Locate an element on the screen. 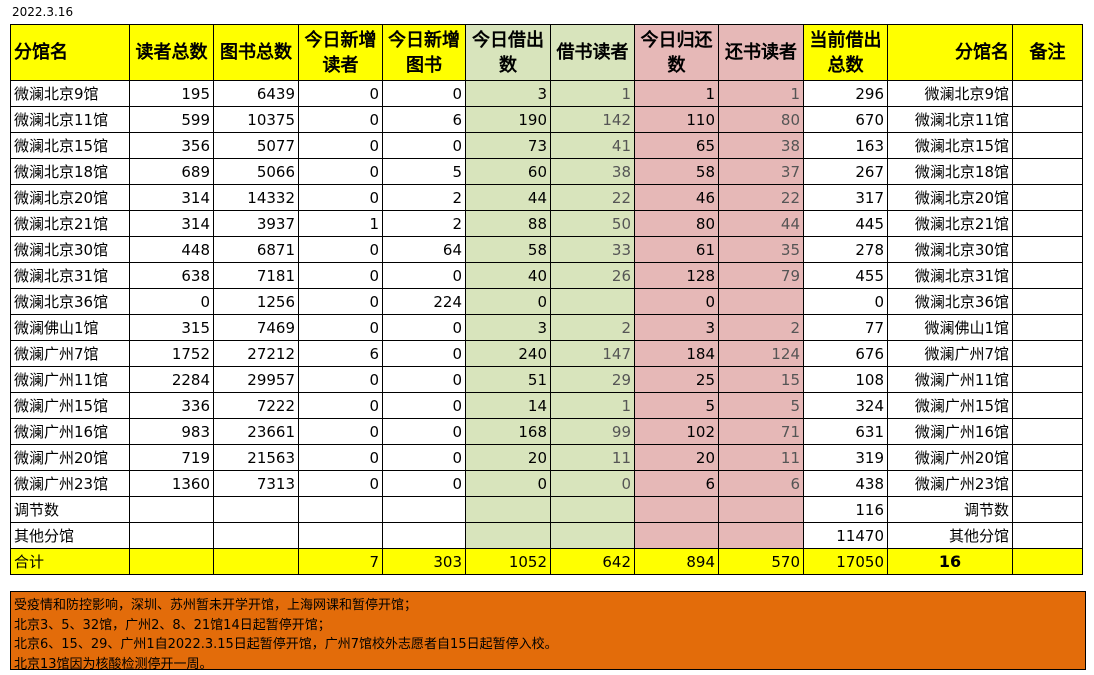 This screenshot has height=675, width=1094. cell-ret: 0 is located at coordinates (676, 301).